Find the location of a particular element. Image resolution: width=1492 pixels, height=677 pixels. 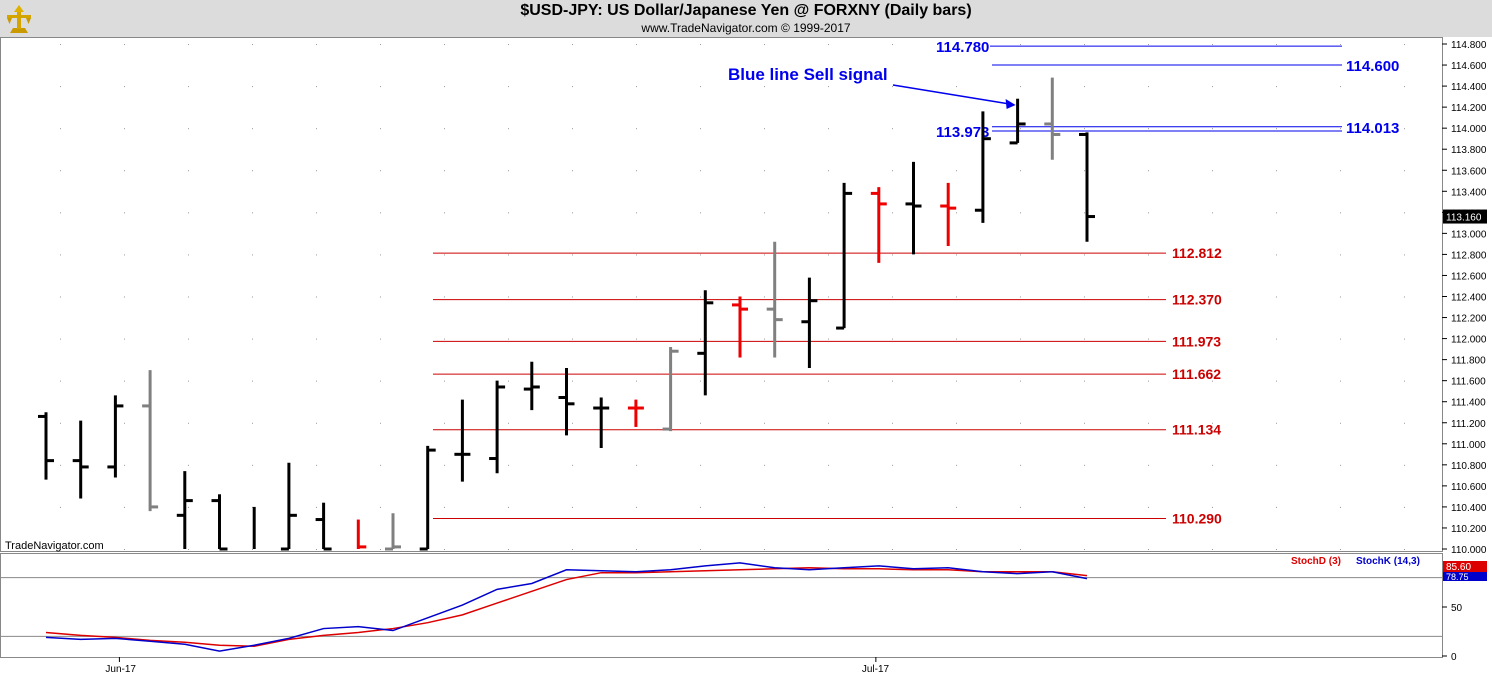

sell-signal-annotation: Blue line Sell signal is located at coordinates (872, 87).